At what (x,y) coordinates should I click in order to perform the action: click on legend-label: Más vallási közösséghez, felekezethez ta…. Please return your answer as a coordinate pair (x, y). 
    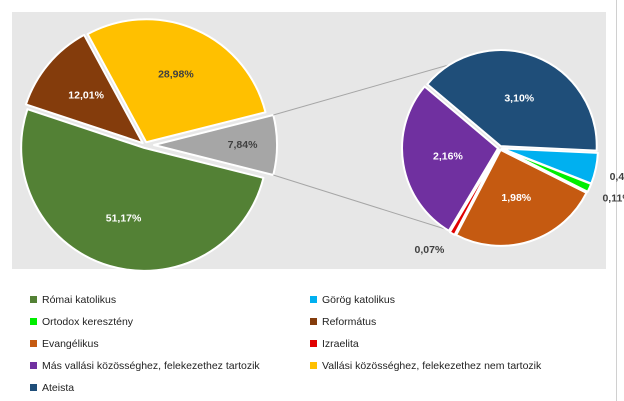
    Looking at the image, I should click on (151, 365).